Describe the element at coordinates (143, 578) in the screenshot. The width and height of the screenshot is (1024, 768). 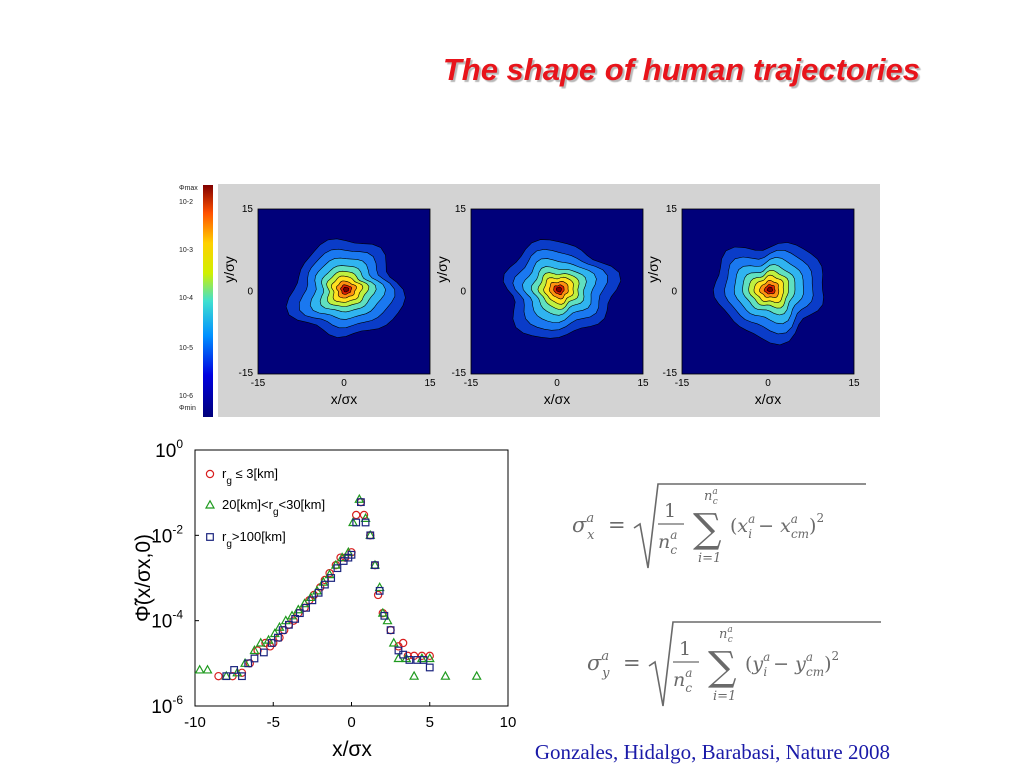
I see `scatter-y-axis-label: Φ̃(x/σx,0)` at that location.